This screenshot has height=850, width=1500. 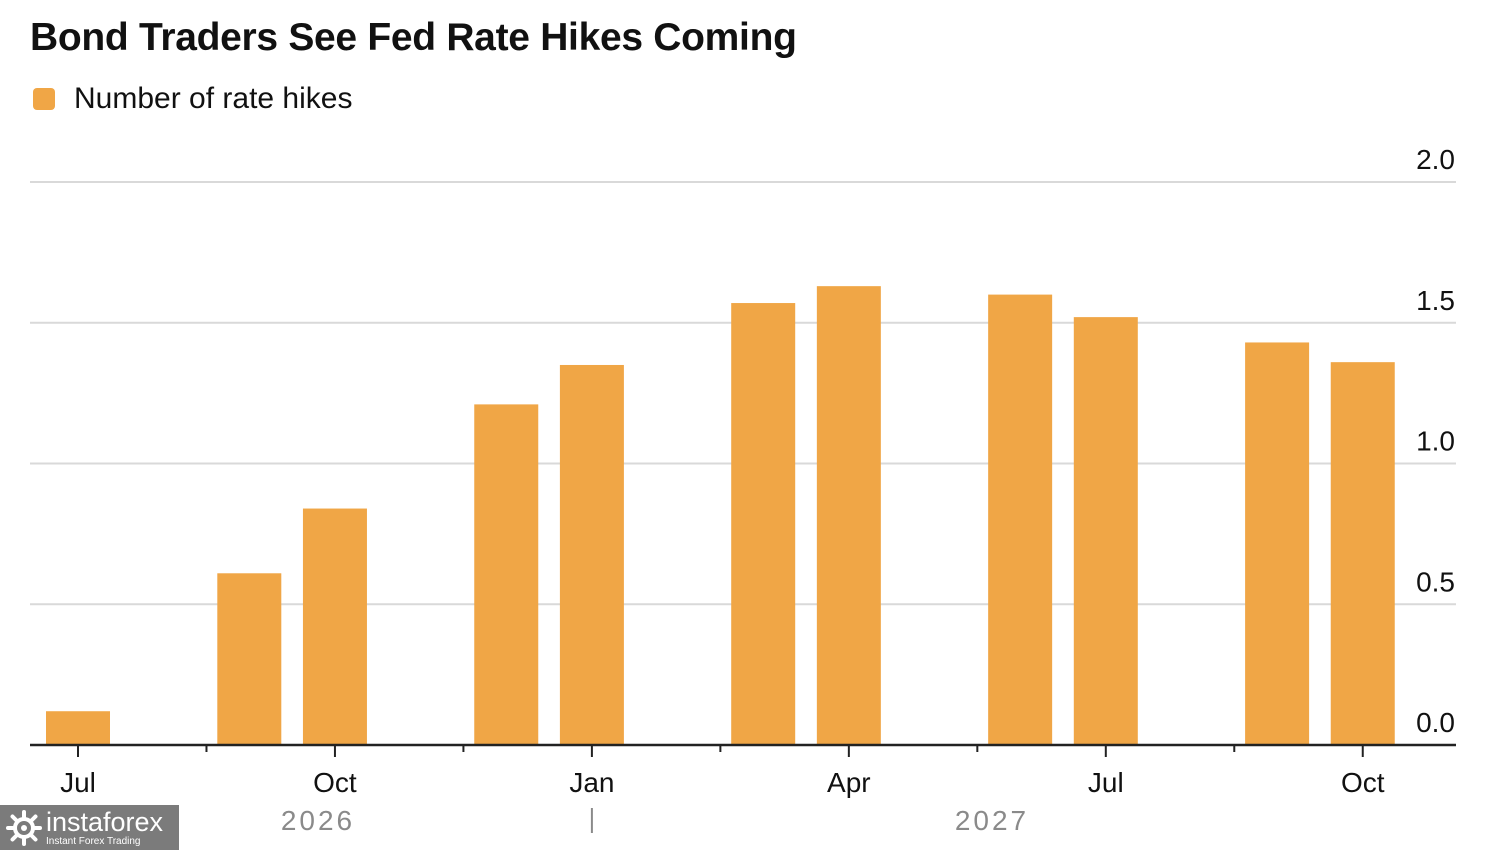 What do you see at coordinates (591, 782) in the screenshot?
I see `x-tick-label: Jan` at bounding box center [591, 782].